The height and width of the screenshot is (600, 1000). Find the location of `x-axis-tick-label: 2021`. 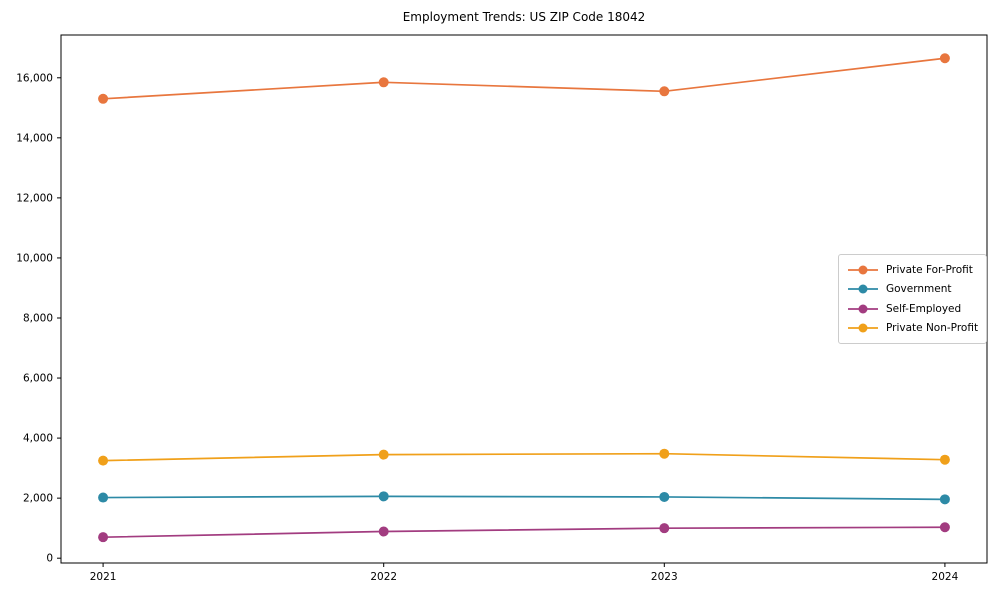

x-axis-tick-label: 2021 is located at coordinates (103, 577).